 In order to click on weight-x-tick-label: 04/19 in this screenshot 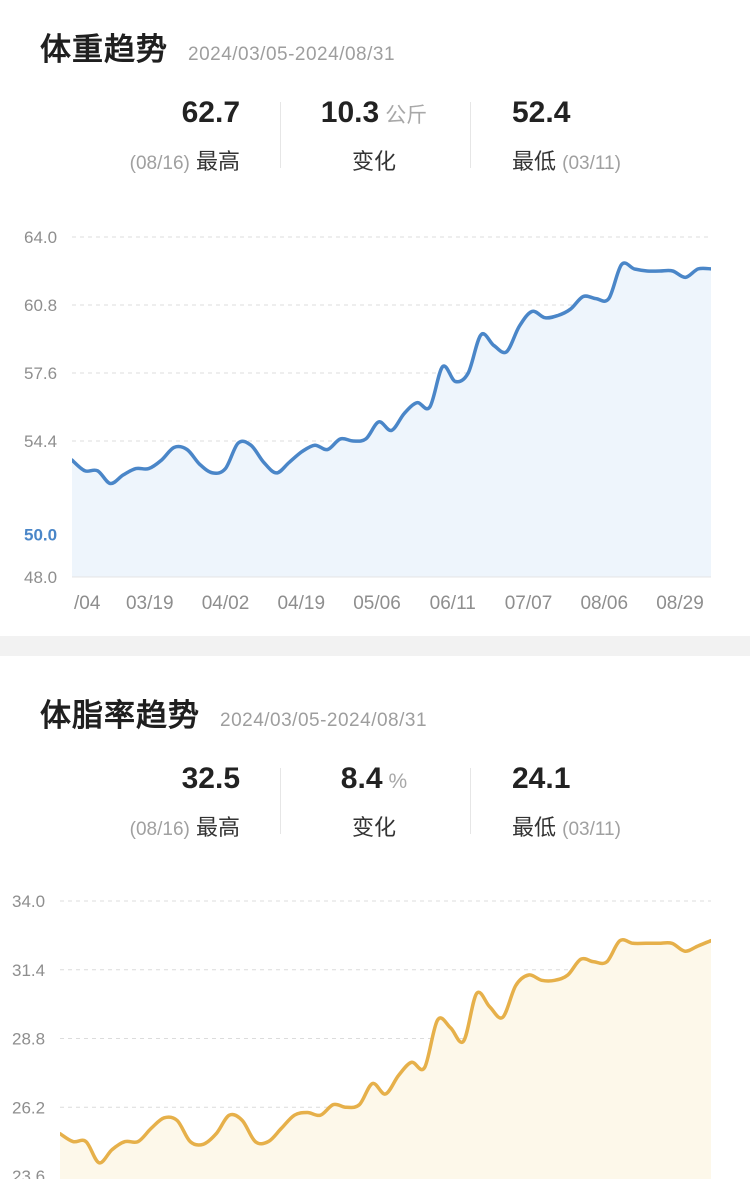, I will do `click(301, 603)`.